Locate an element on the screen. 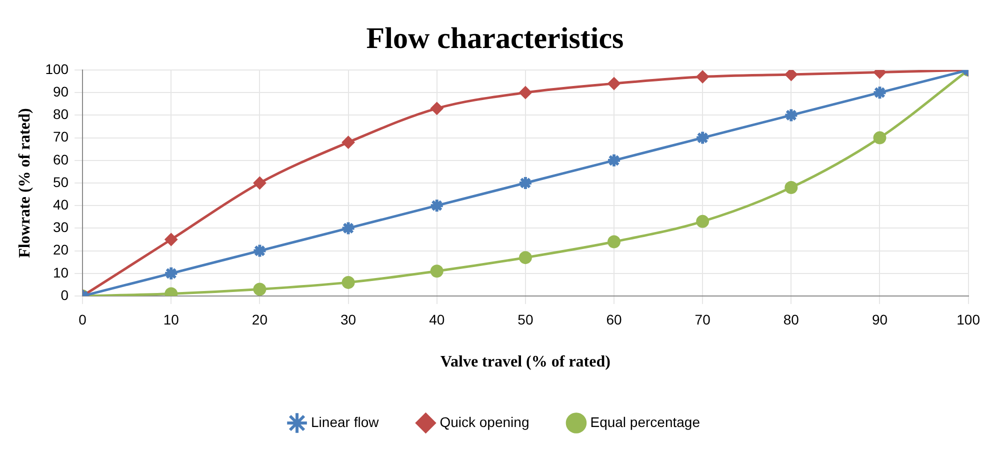 The height and width of the screenshot is (454, 998). x-tick-label: 10 is located at coordinates (171, 319).